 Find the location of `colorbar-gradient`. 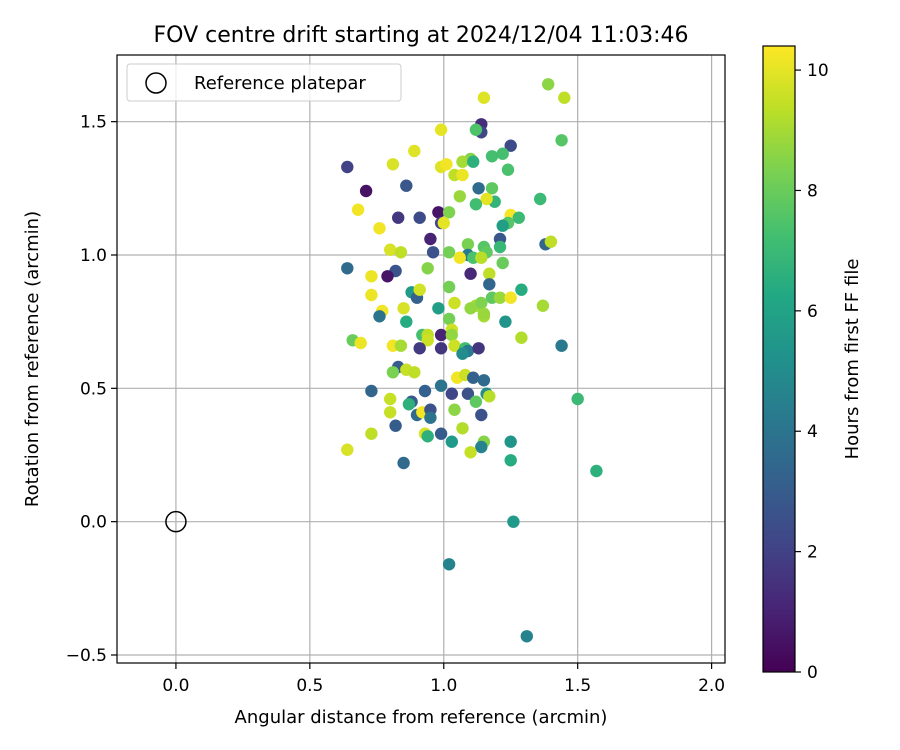

colorbar-gradient is located at coordinates (779, 359).